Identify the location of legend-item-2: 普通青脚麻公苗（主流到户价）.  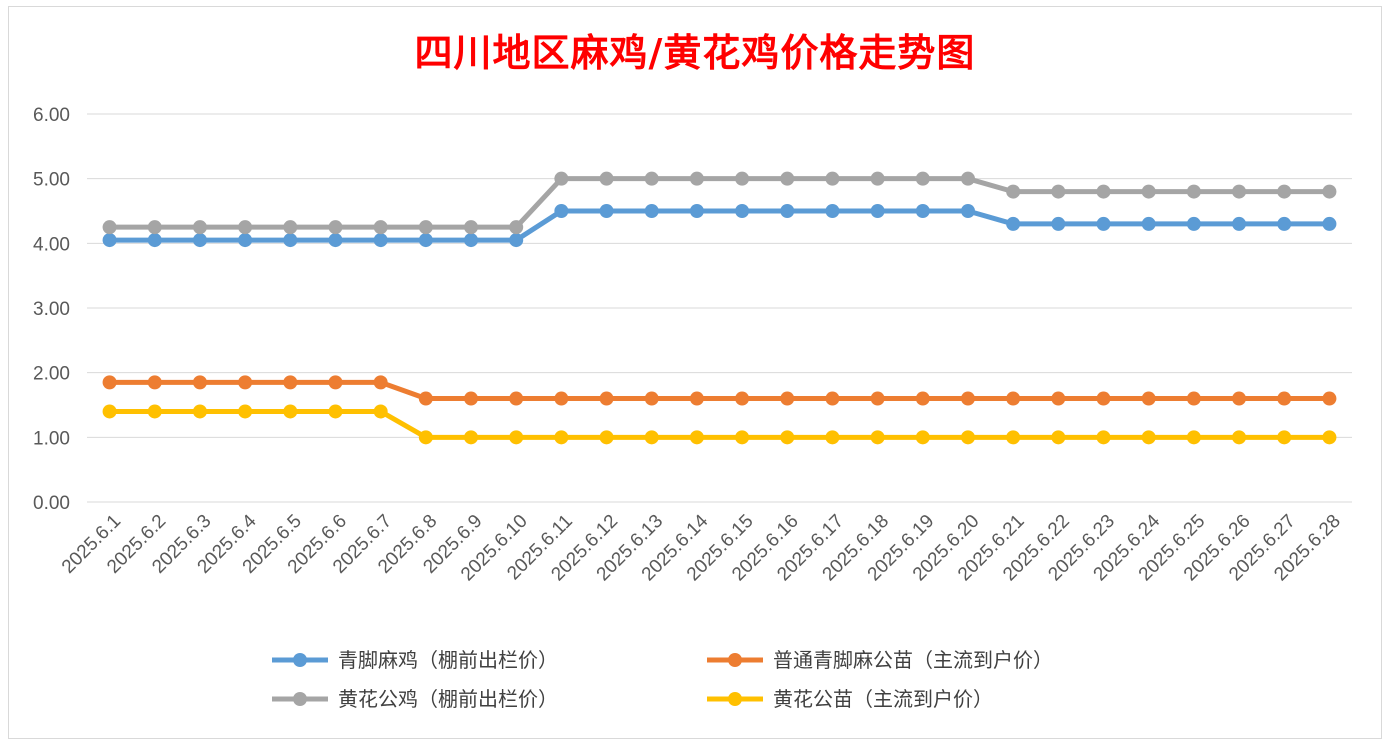
(880, 660).